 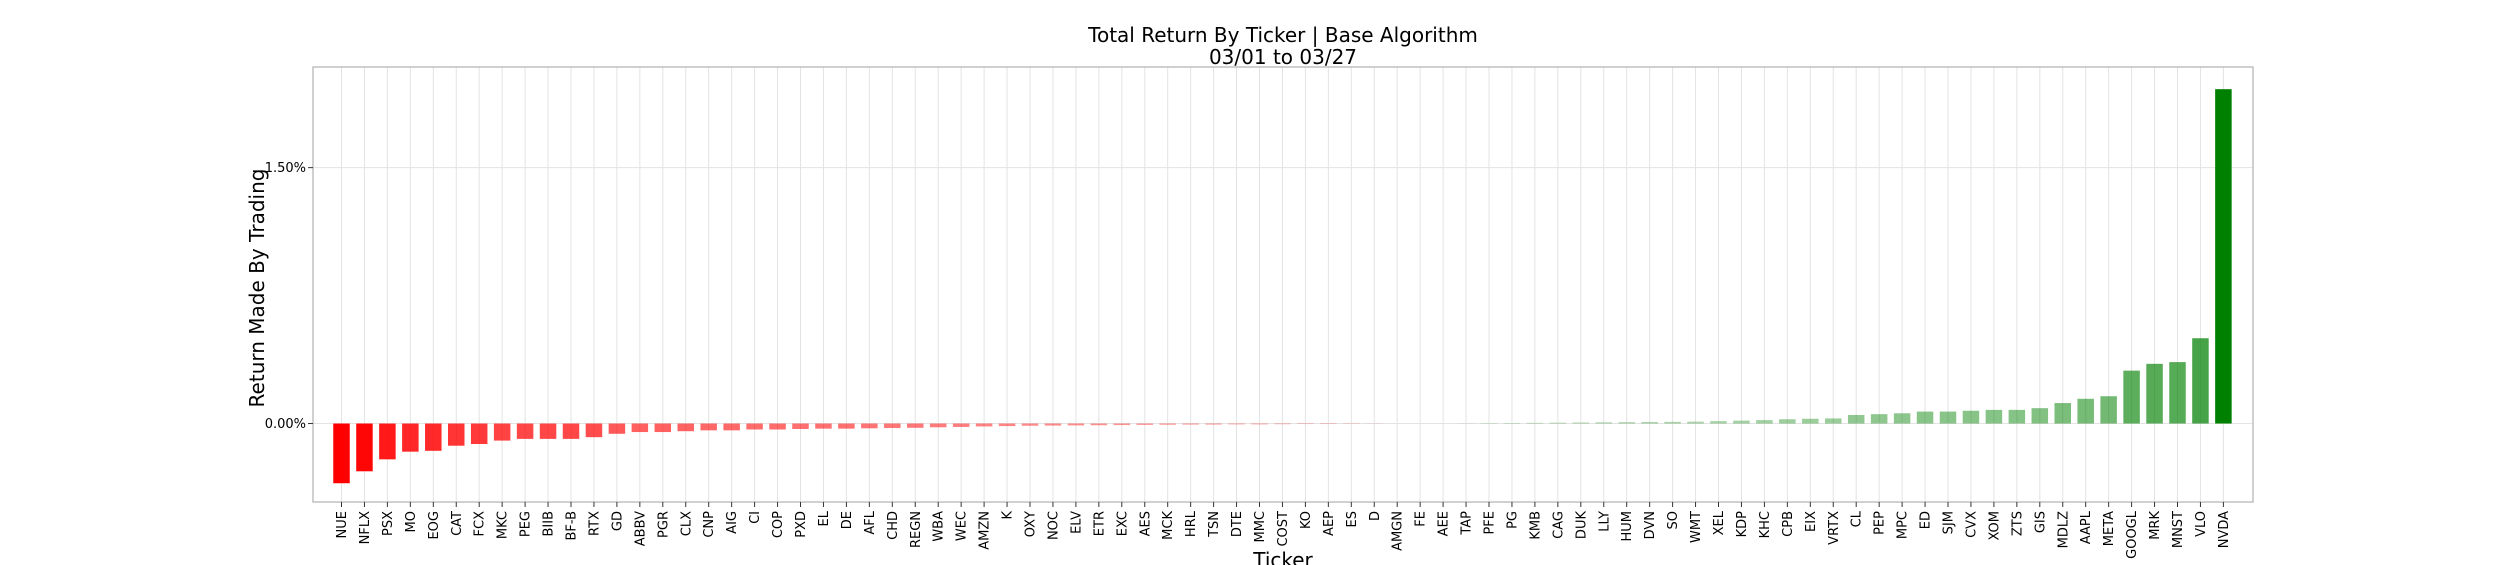 What do you see at coordinates (686, 523) in the screenshot?
I see `x-tick-label: CLX` at bounding box center [686, 523].